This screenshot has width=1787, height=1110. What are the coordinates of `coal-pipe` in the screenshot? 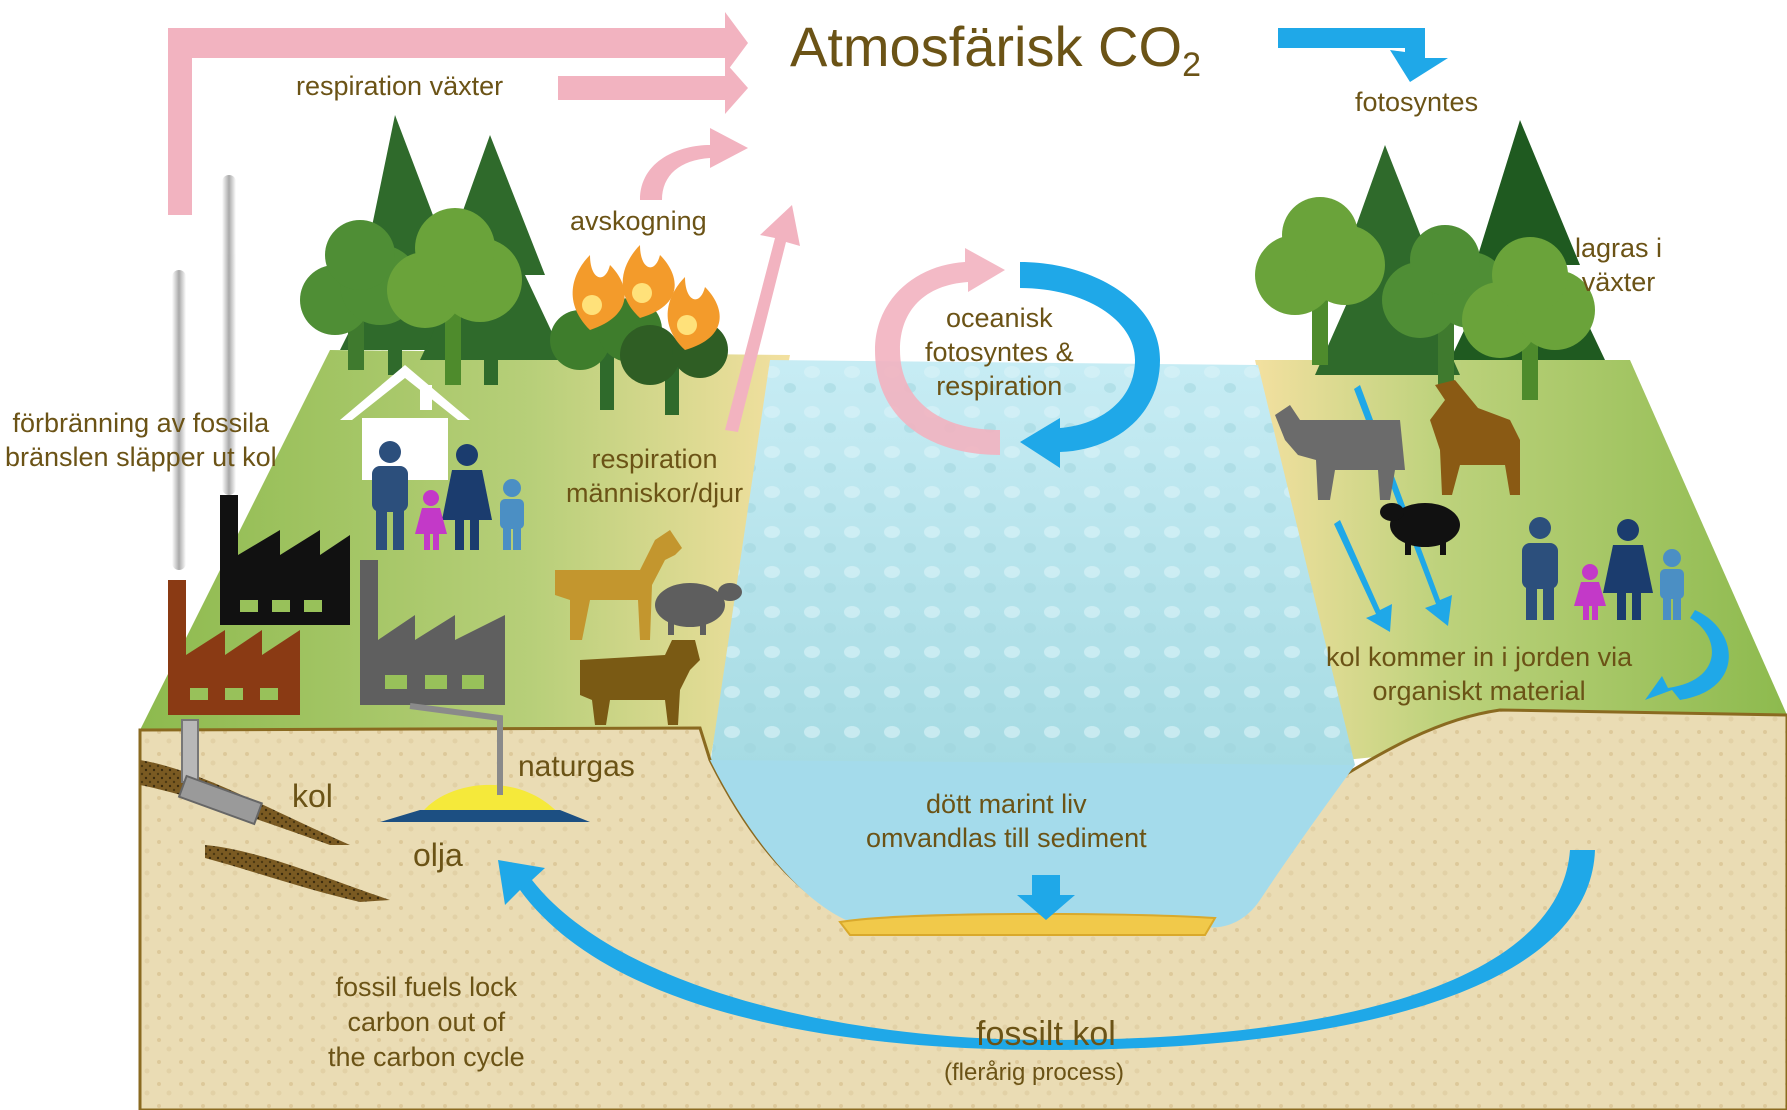 It's located at (220, 772).